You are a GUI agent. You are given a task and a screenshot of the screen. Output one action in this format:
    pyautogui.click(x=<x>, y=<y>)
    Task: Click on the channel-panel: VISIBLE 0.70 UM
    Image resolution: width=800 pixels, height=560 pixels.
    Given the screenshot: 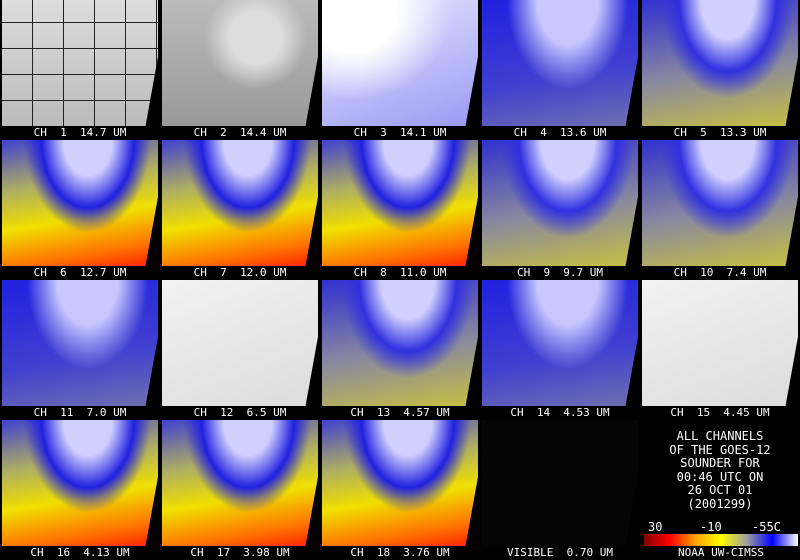 What is the action you would take?
    pyautogui.click(x=561, y=490)
    